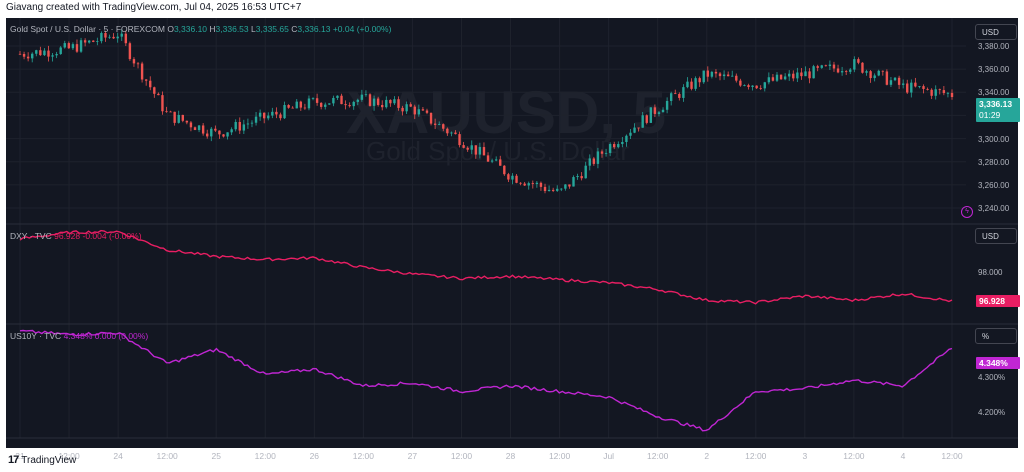  What do you see at coordinates (121, 336) in the screenshot?
I see `us10y-change: 0.000 (0.00%)` at bounding box center [121, 336].